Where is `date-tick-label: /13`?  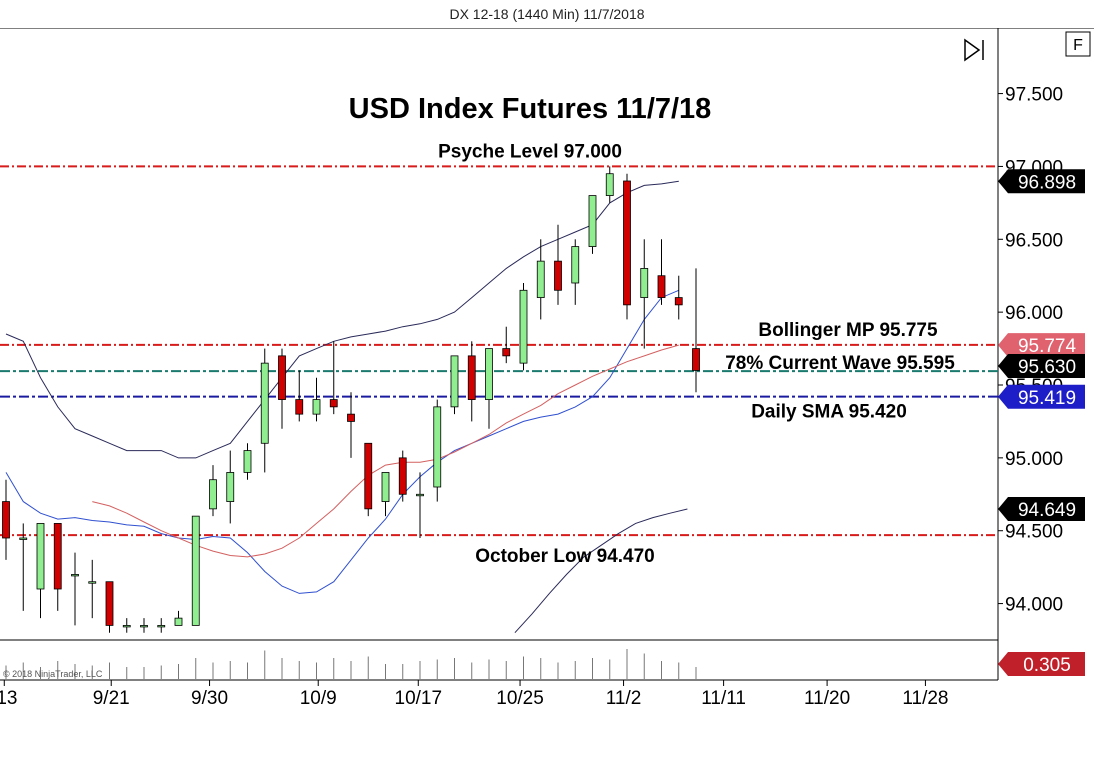 date-tick-label: /13 is located at coordinates (8, 698).